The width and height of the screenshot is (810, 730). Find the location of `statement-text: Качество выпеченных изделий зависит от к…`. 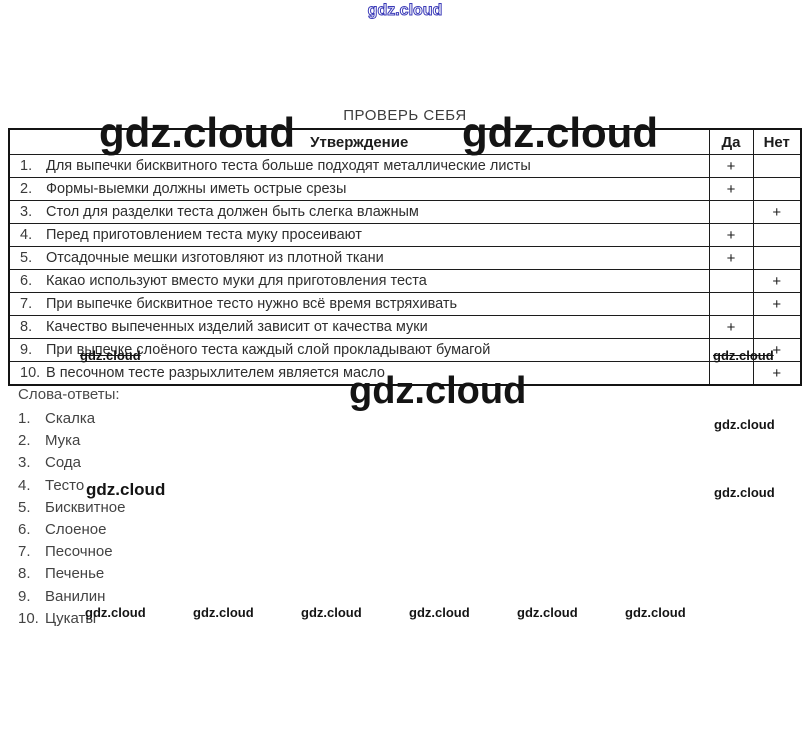

statement-text: Качество выпеченных изделий зависит от к… is located at coordinates (237, 327).